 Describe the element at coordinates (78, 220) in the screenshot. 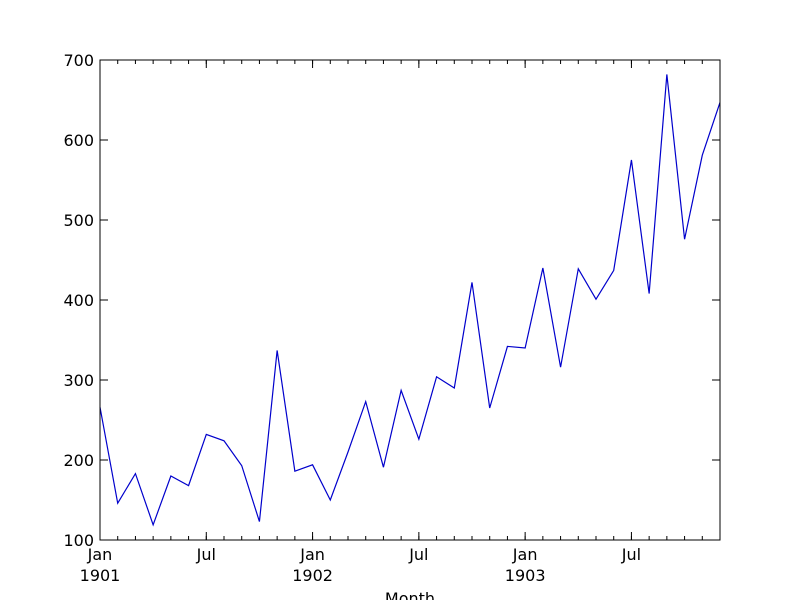

I see `y-tick-label: 500` at that location.